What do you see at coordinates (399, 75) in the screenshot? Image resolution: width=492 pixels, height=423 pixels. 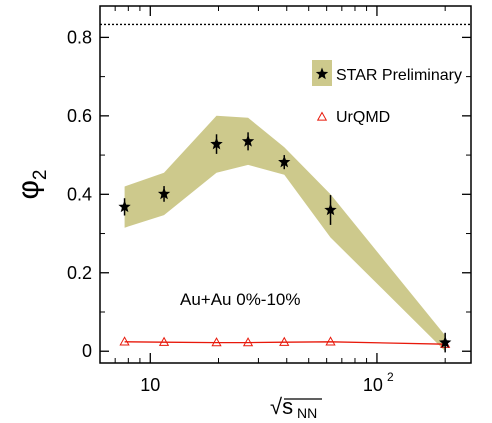 I see `legend-label-star: STAR Preliminary` at bounding box center [399, 75].